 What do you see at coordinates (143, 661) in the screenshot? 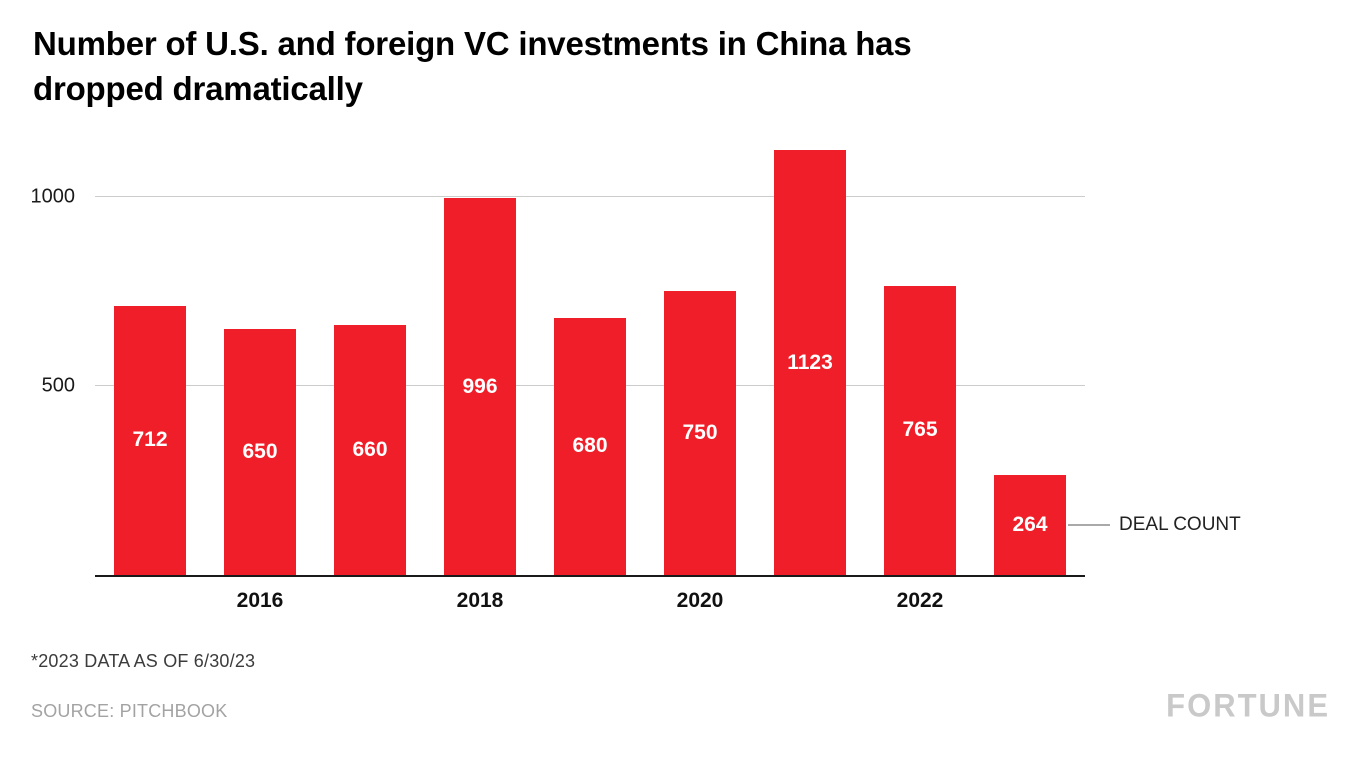
I see `data-asof-note: *2023 DATA AS OF 6/30/23` at bounding box center [143, 661].